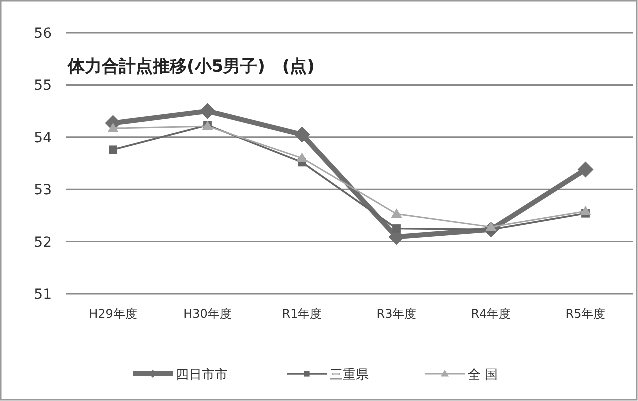 Image resolution: width=638 pixels, height=401 pixels. What do you see at coordinates (208, 314) in the screenshot?
I see `x-tick-label: H30年度` at bounding box center [208, 314].